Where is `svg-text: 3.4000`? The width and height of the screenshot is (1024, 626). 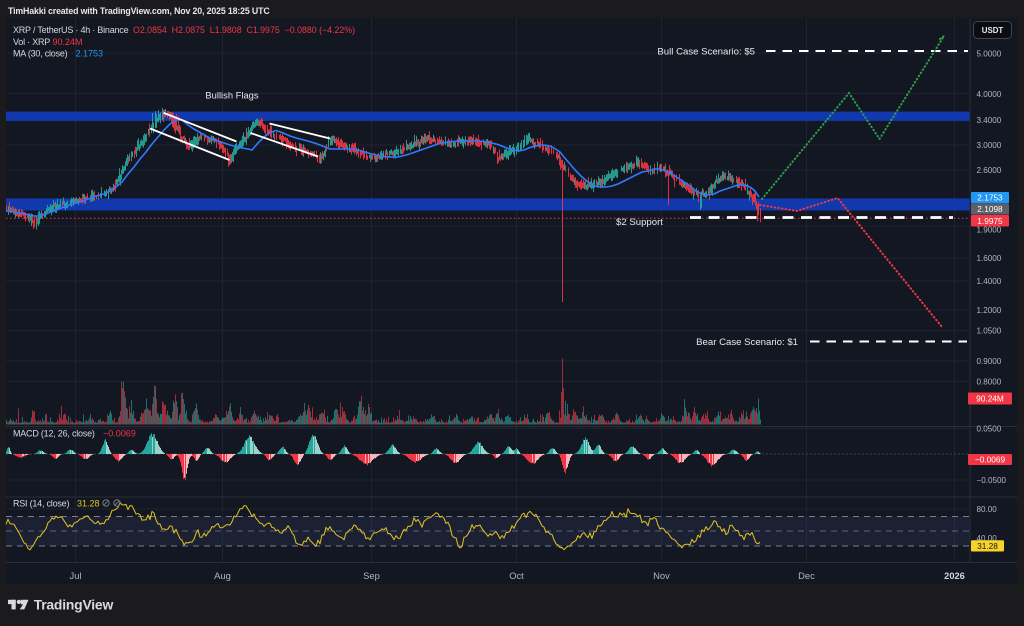
svg-text: 3.4000 is located at coordinates (989, 120).